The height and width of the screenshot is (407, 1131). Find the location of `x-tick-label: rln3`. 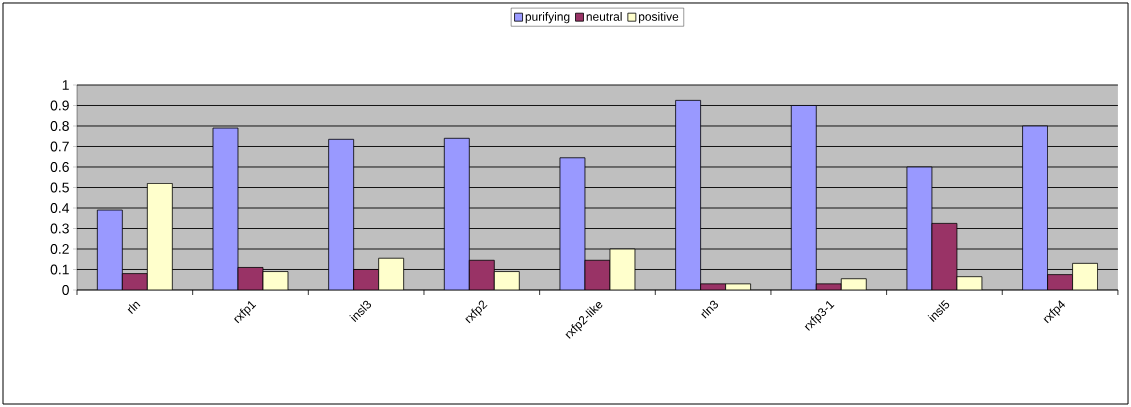

x-tick-label: rln3 is located at coordinates (709, 309).